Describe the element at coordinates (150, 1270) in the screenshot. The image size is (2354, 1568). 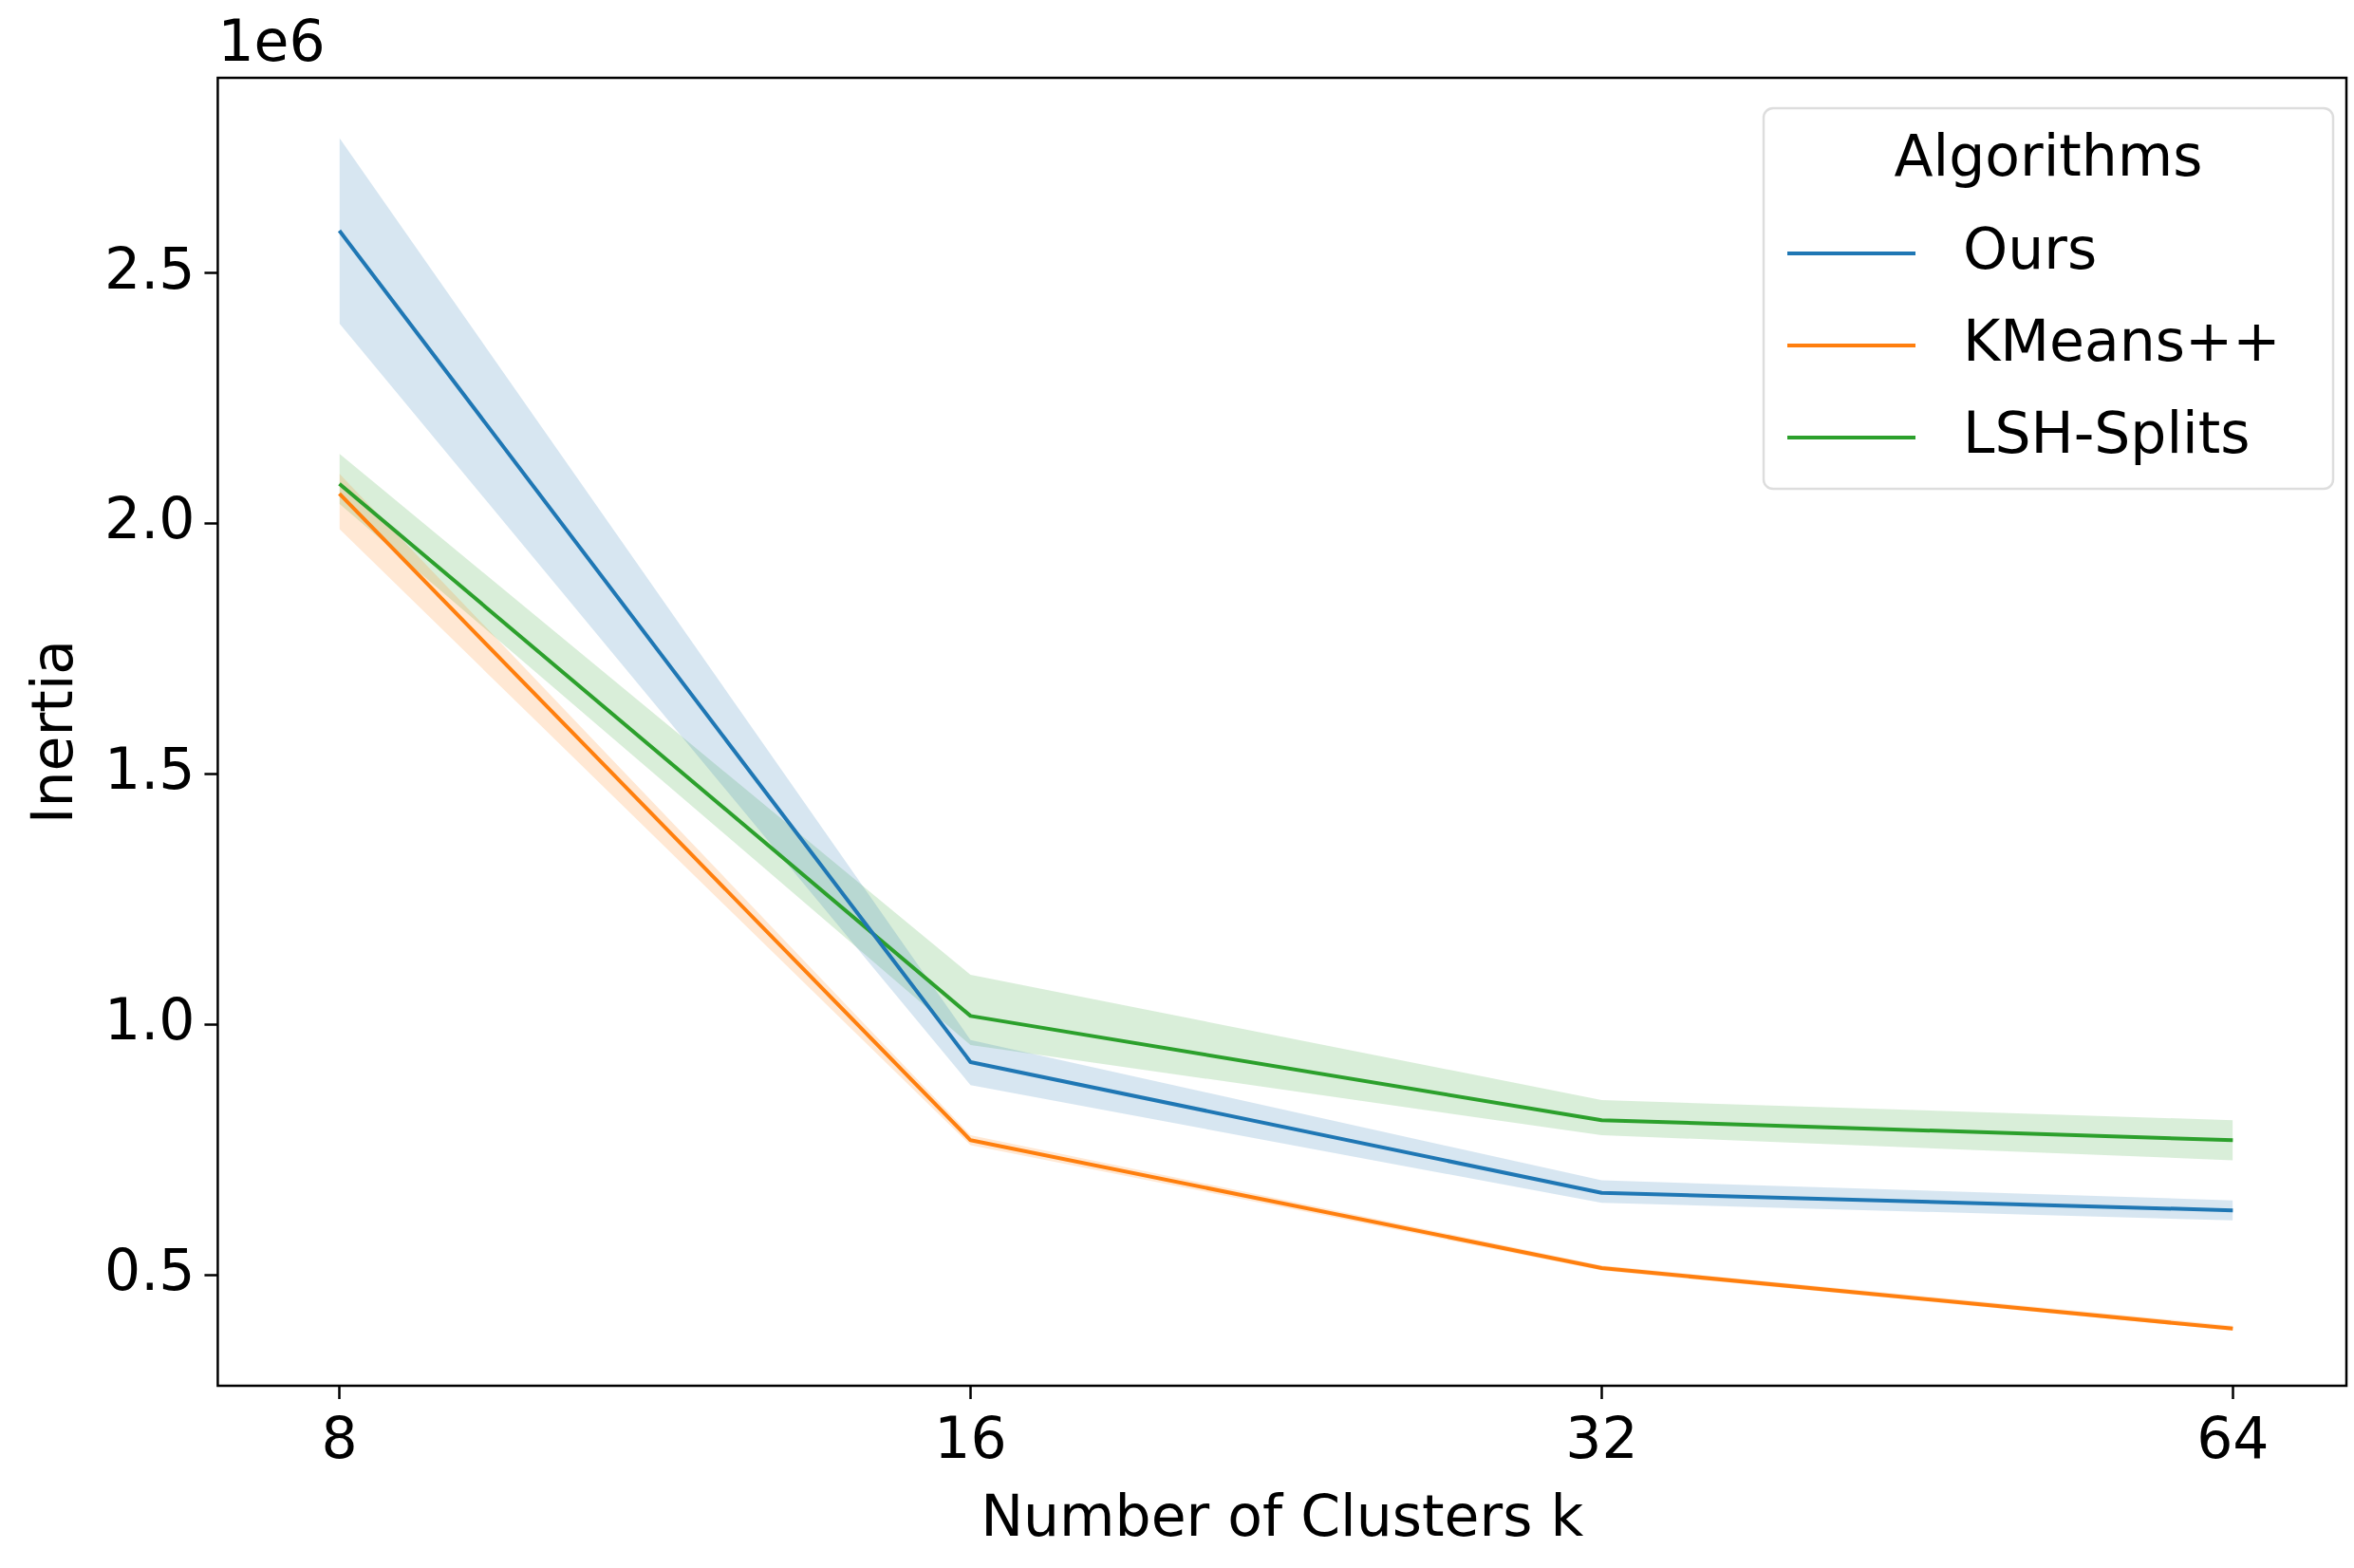
I see `y-tick-label: 0.5` at that location.